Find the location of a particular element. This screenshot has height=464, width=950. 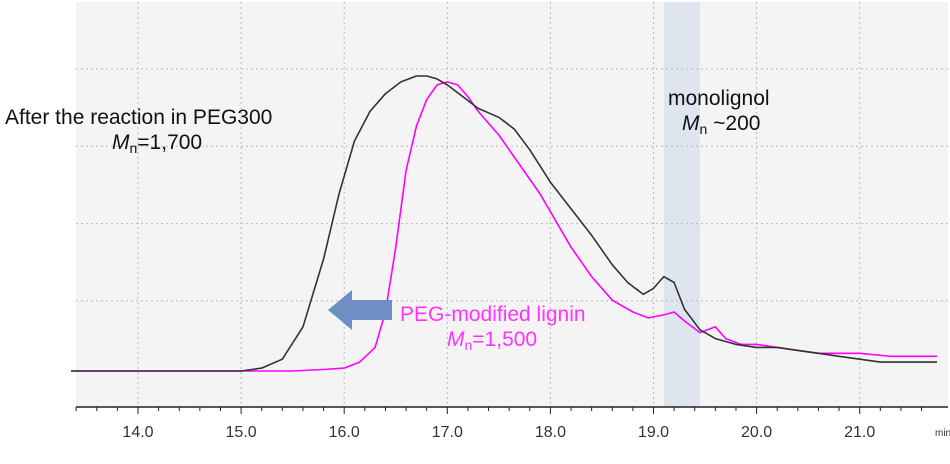

annotation-mono-line1: monolignol is located at coordinates (719, 98).